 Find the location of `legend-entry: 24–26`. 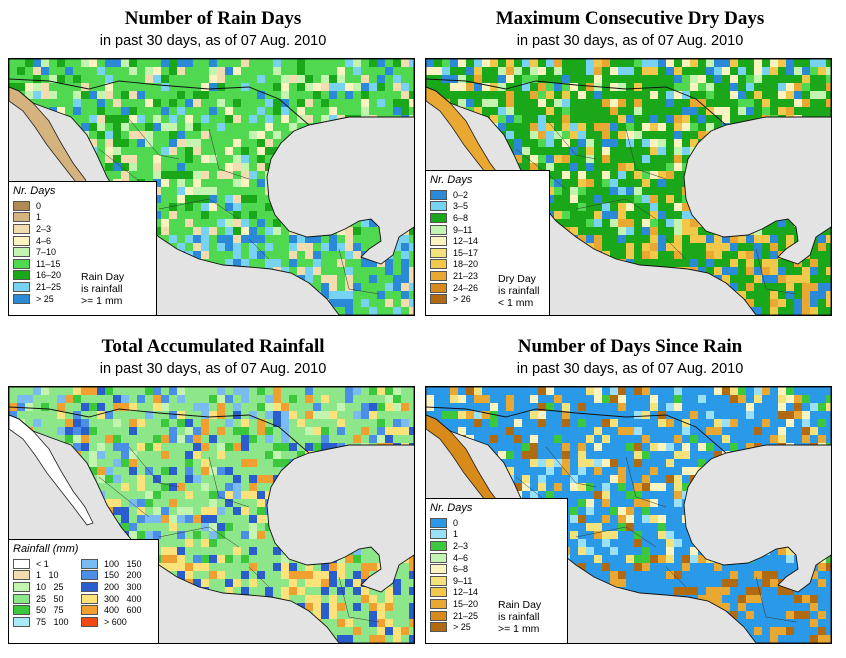

legend-entry: 24–26 is located at coordinates (487, 288).